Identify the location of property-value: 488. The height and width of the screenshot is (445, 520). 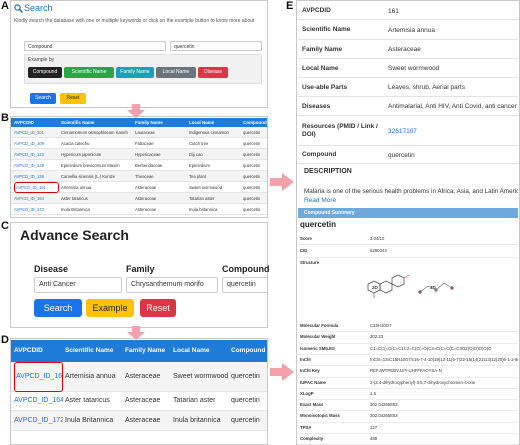
(374, 438).